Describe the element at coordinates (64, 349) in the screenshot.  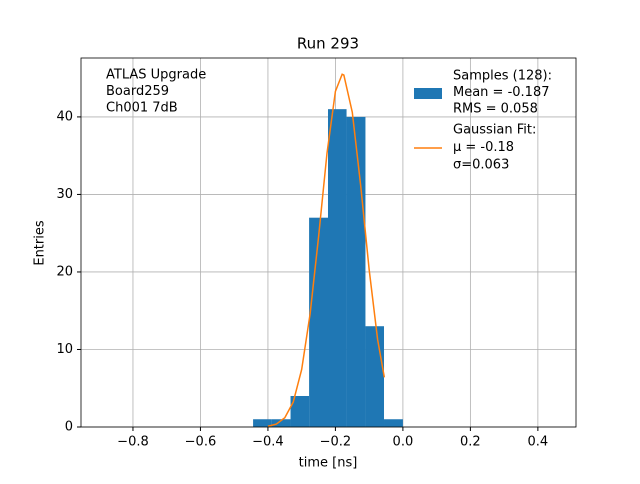
I see `y-tick-label: 10` at that location.